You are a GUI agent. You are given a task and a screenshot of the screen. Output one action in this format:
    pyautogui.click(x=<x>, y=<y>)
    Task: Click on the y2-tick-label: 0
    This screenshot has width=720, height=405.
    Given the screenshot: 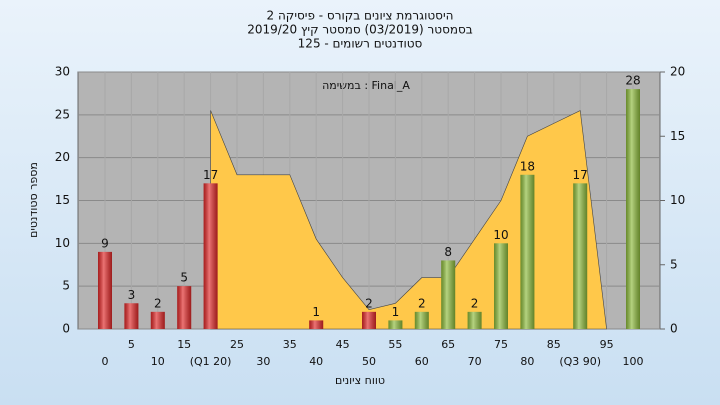 What is the action you would take?
    pyautogui.click(x=674, y=329)
    